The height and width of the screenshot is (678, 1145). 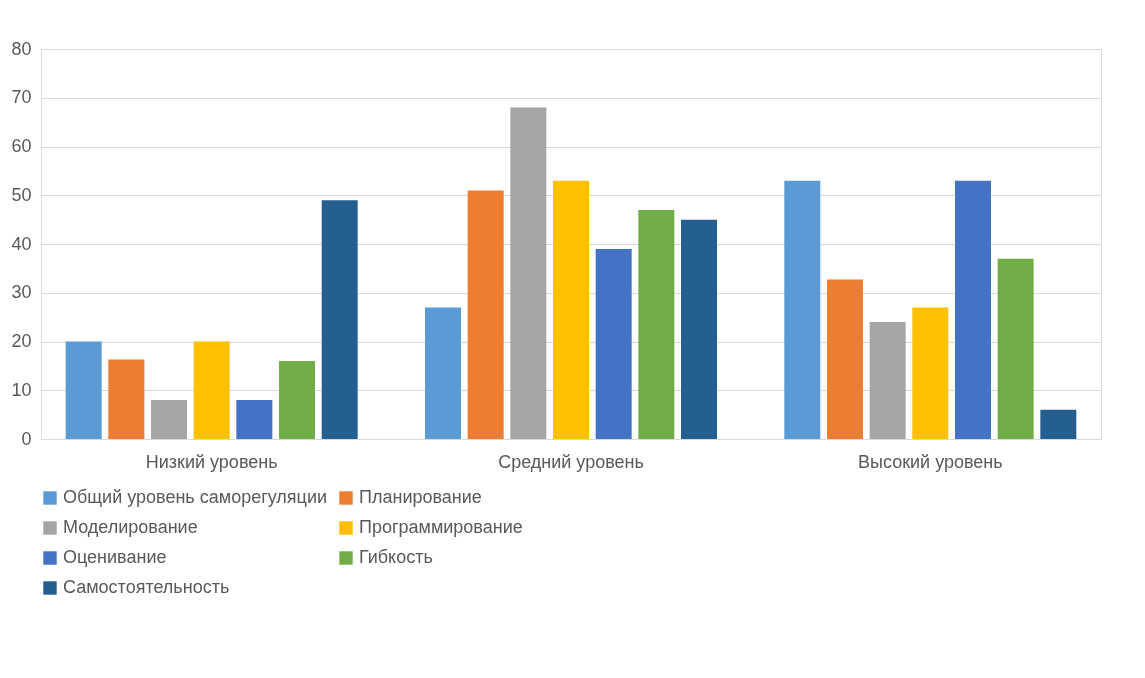 I want to click on legend-label: Самостоятельность, so click(x=146, y=587).